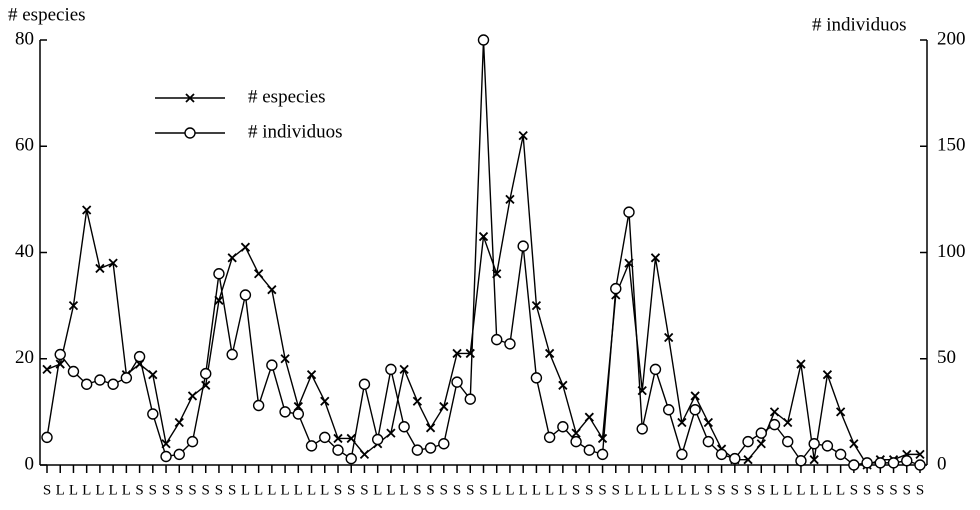 The width and height of the screenshot is (980, 510). Describe the element at coordinates (24, 38) in the screenshot. I see `y-tick-label: 80` at that location.